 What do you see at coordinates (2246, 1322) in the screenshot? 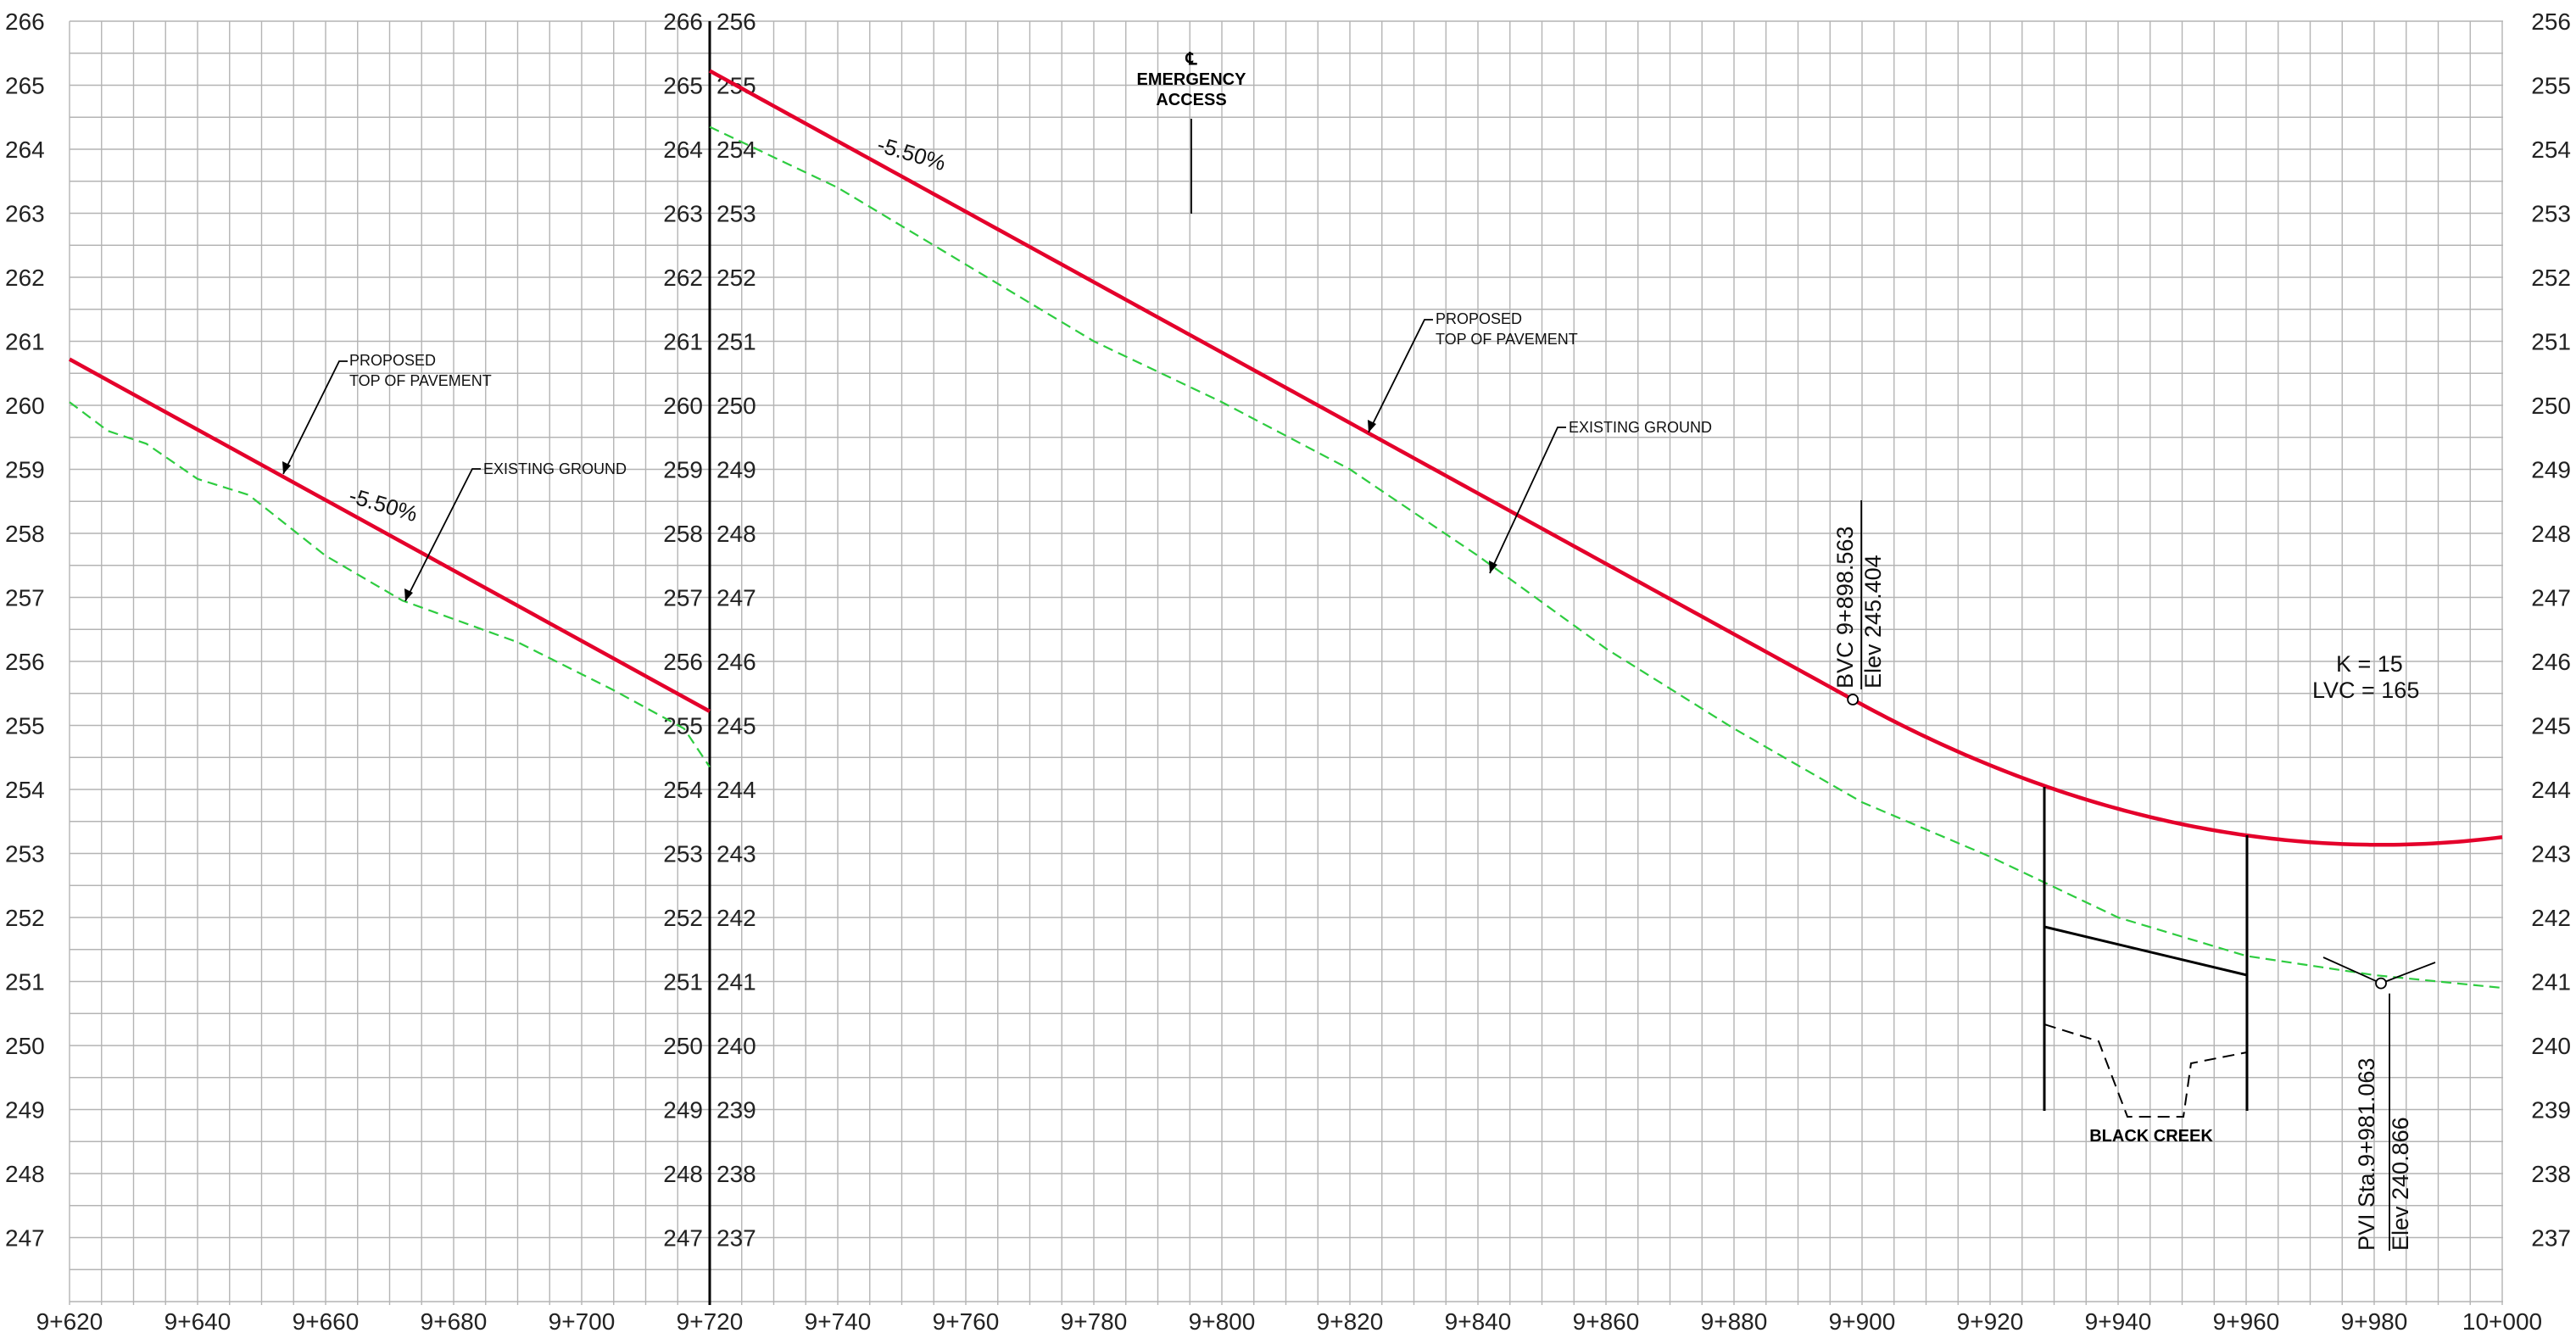
I see `station-tick-label: 9+960` at bounding box center [2246, 1322].